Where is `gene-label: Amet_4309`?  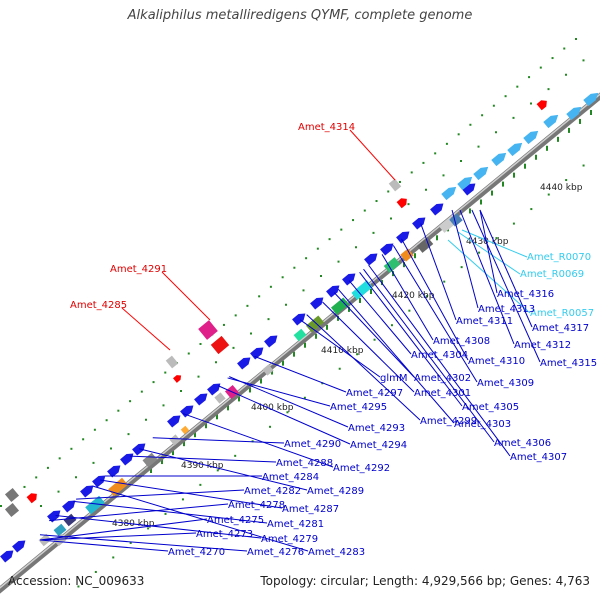
gene-label: Amet_4309 is located at coordinates (505, 383).